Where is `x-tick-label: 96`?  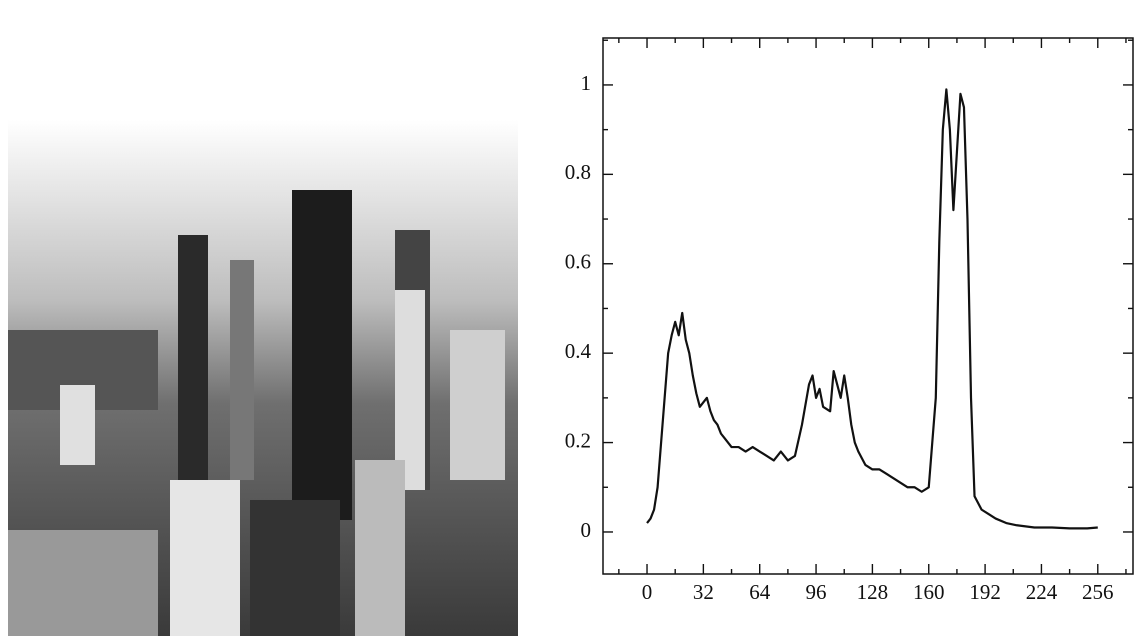
x-tick-label: 96 is located at coordinates (816, 592).